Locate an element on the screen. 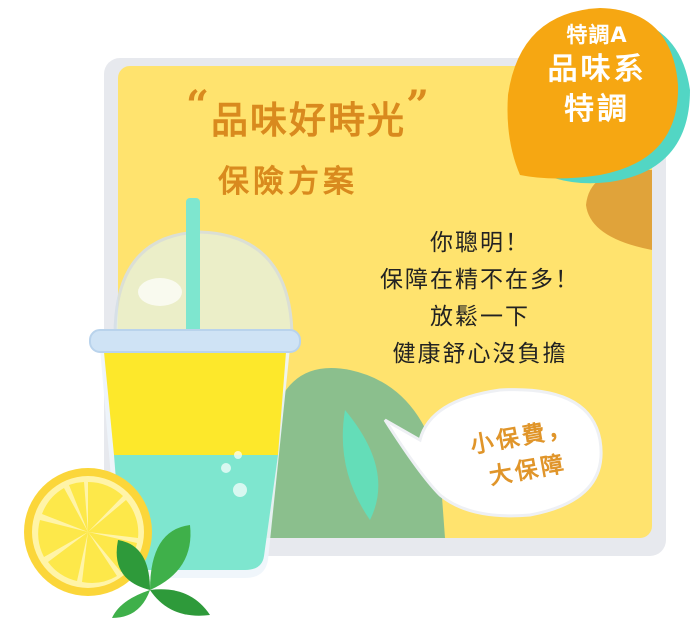  cup-lid-rim is located at coordinates (195, 341).